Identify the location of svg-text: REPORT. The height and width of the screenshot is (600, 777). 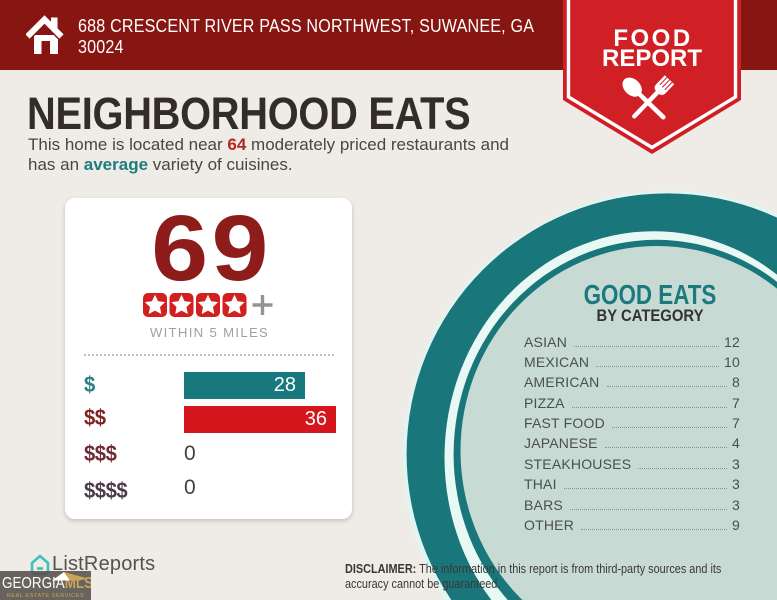
(652, 58).